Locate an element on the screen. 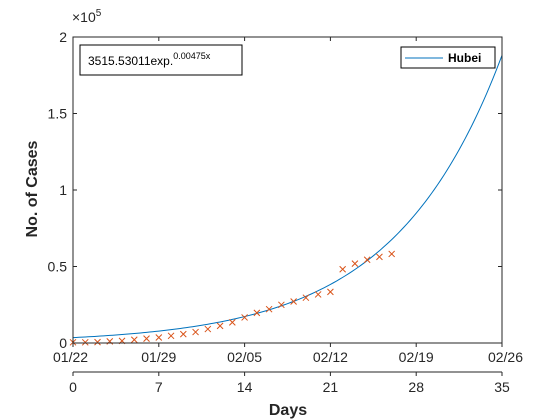 Image resolution: width=560 pixels, height=420 pixels. date-tick-label: 02/26 is located at coordinates (505, 357).